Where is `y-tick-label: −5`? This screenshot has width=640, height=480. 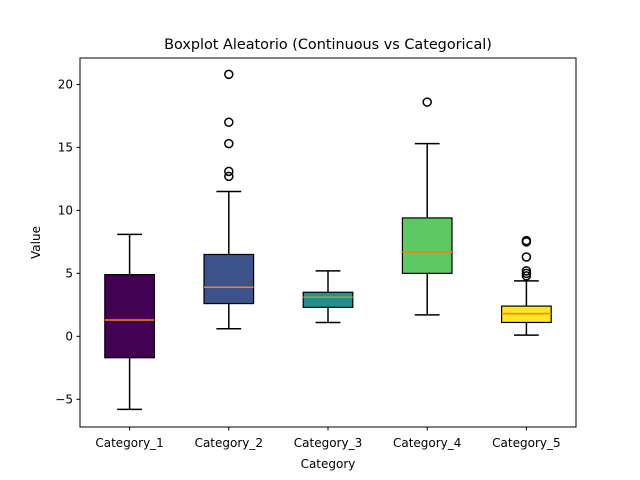
y-tick-label: −5 is located at coordinates (64, 399).